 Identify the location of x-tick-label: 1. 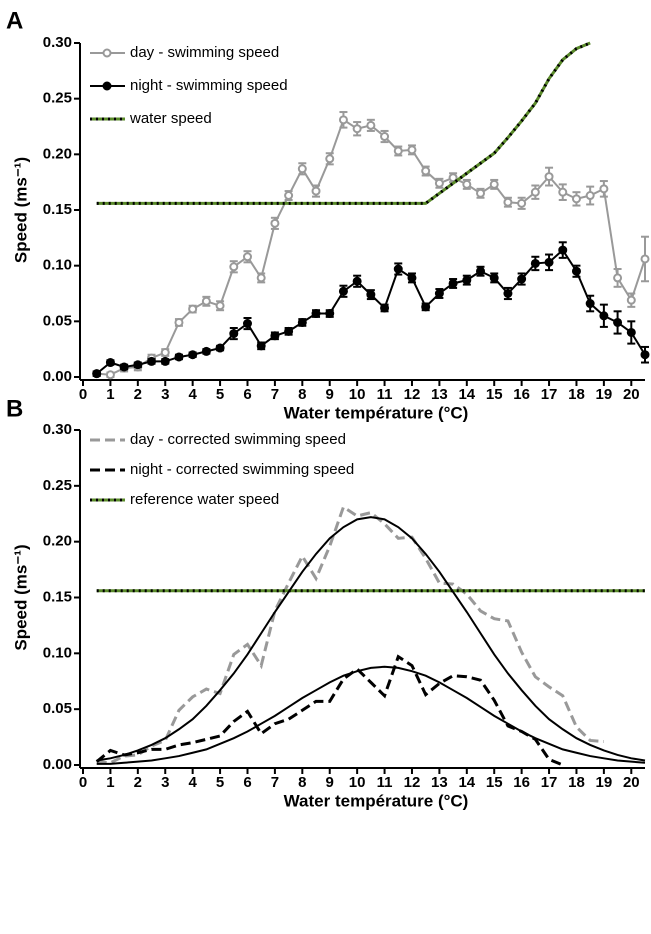
(110, 394).